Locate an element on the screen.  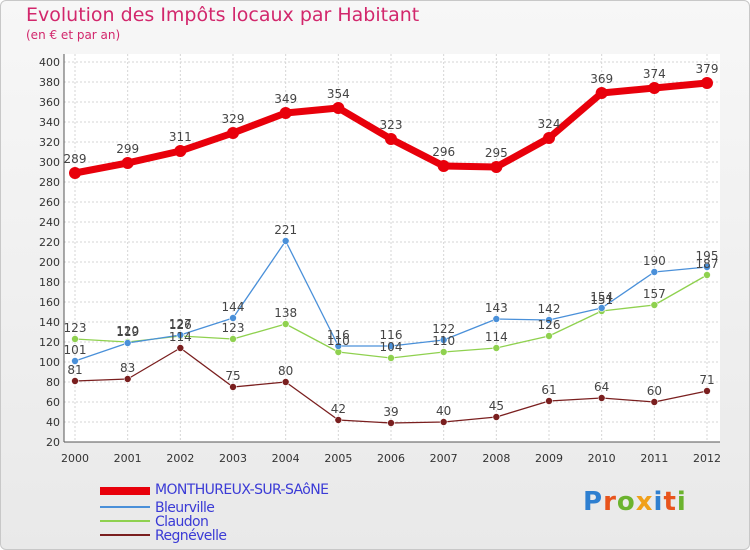
y-tick-label: 400 is located at coordinates (49, 62).